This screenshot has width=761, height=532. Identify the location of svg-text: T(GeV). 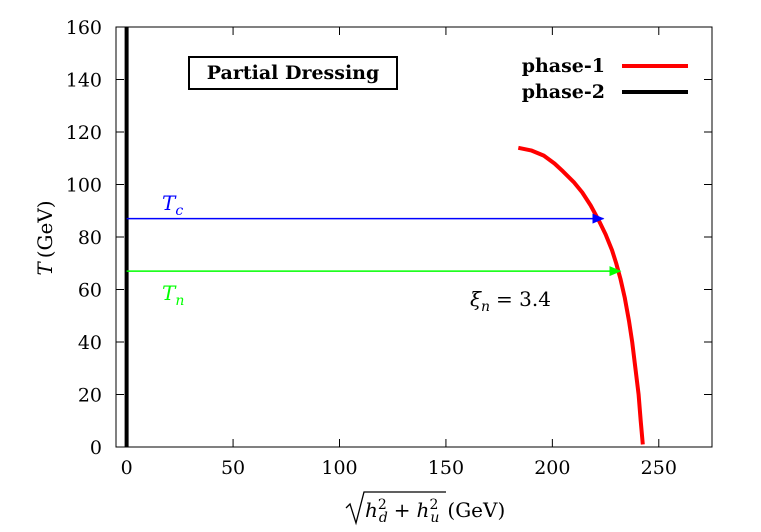
(45, 237).